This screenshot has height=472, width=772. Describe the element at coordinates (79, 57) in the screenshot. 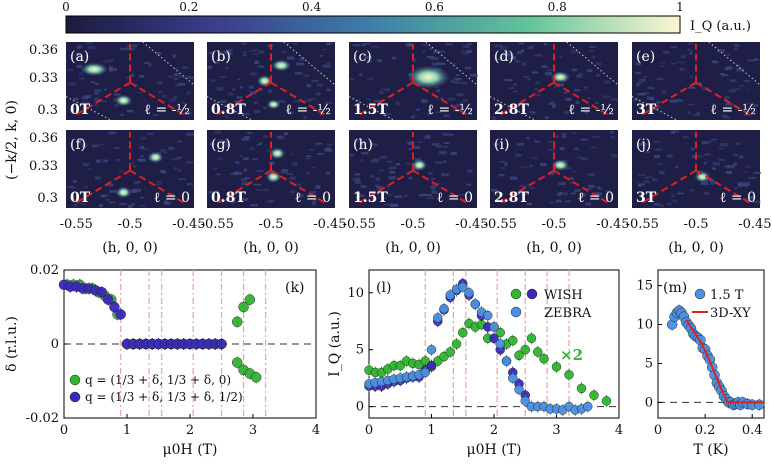

I see `map-panel-tag: (a)` at that location.